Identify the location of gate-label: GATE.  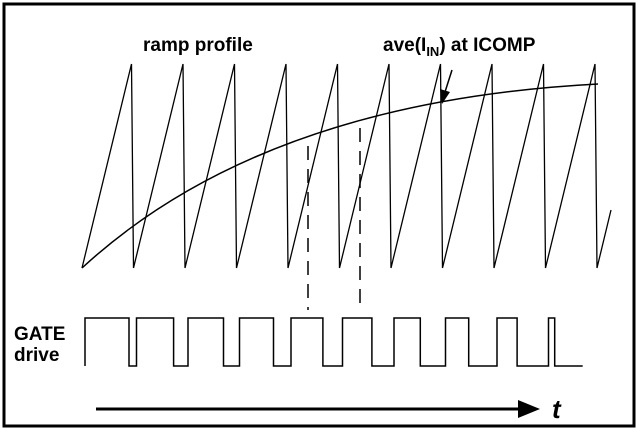
(39, 334).